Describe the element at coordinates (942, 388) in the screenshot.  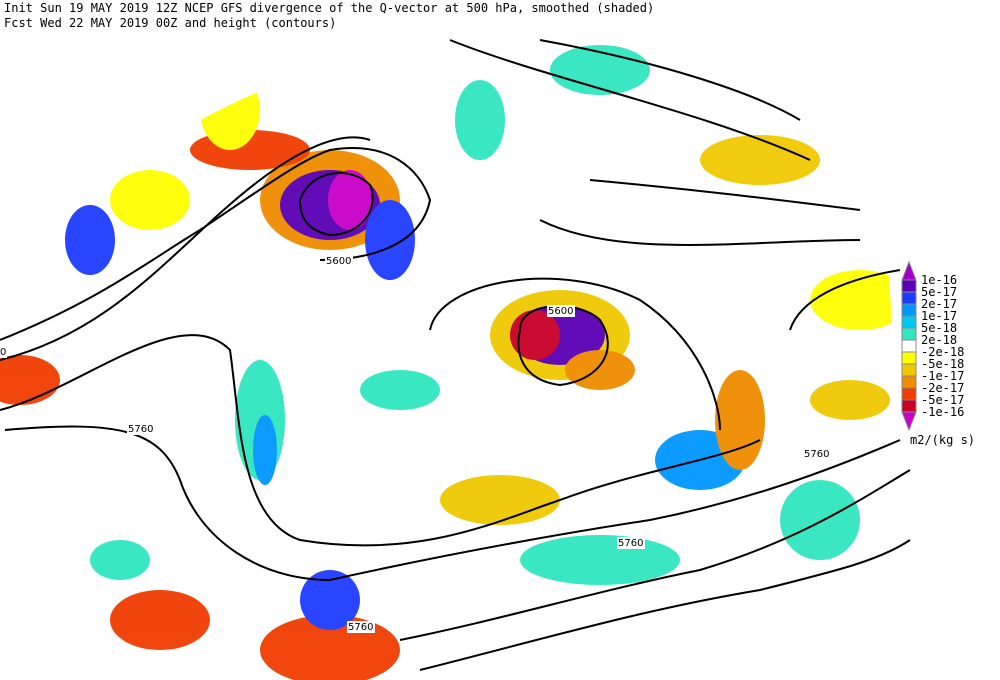
I see `legend-label: -2e-17` at that location.